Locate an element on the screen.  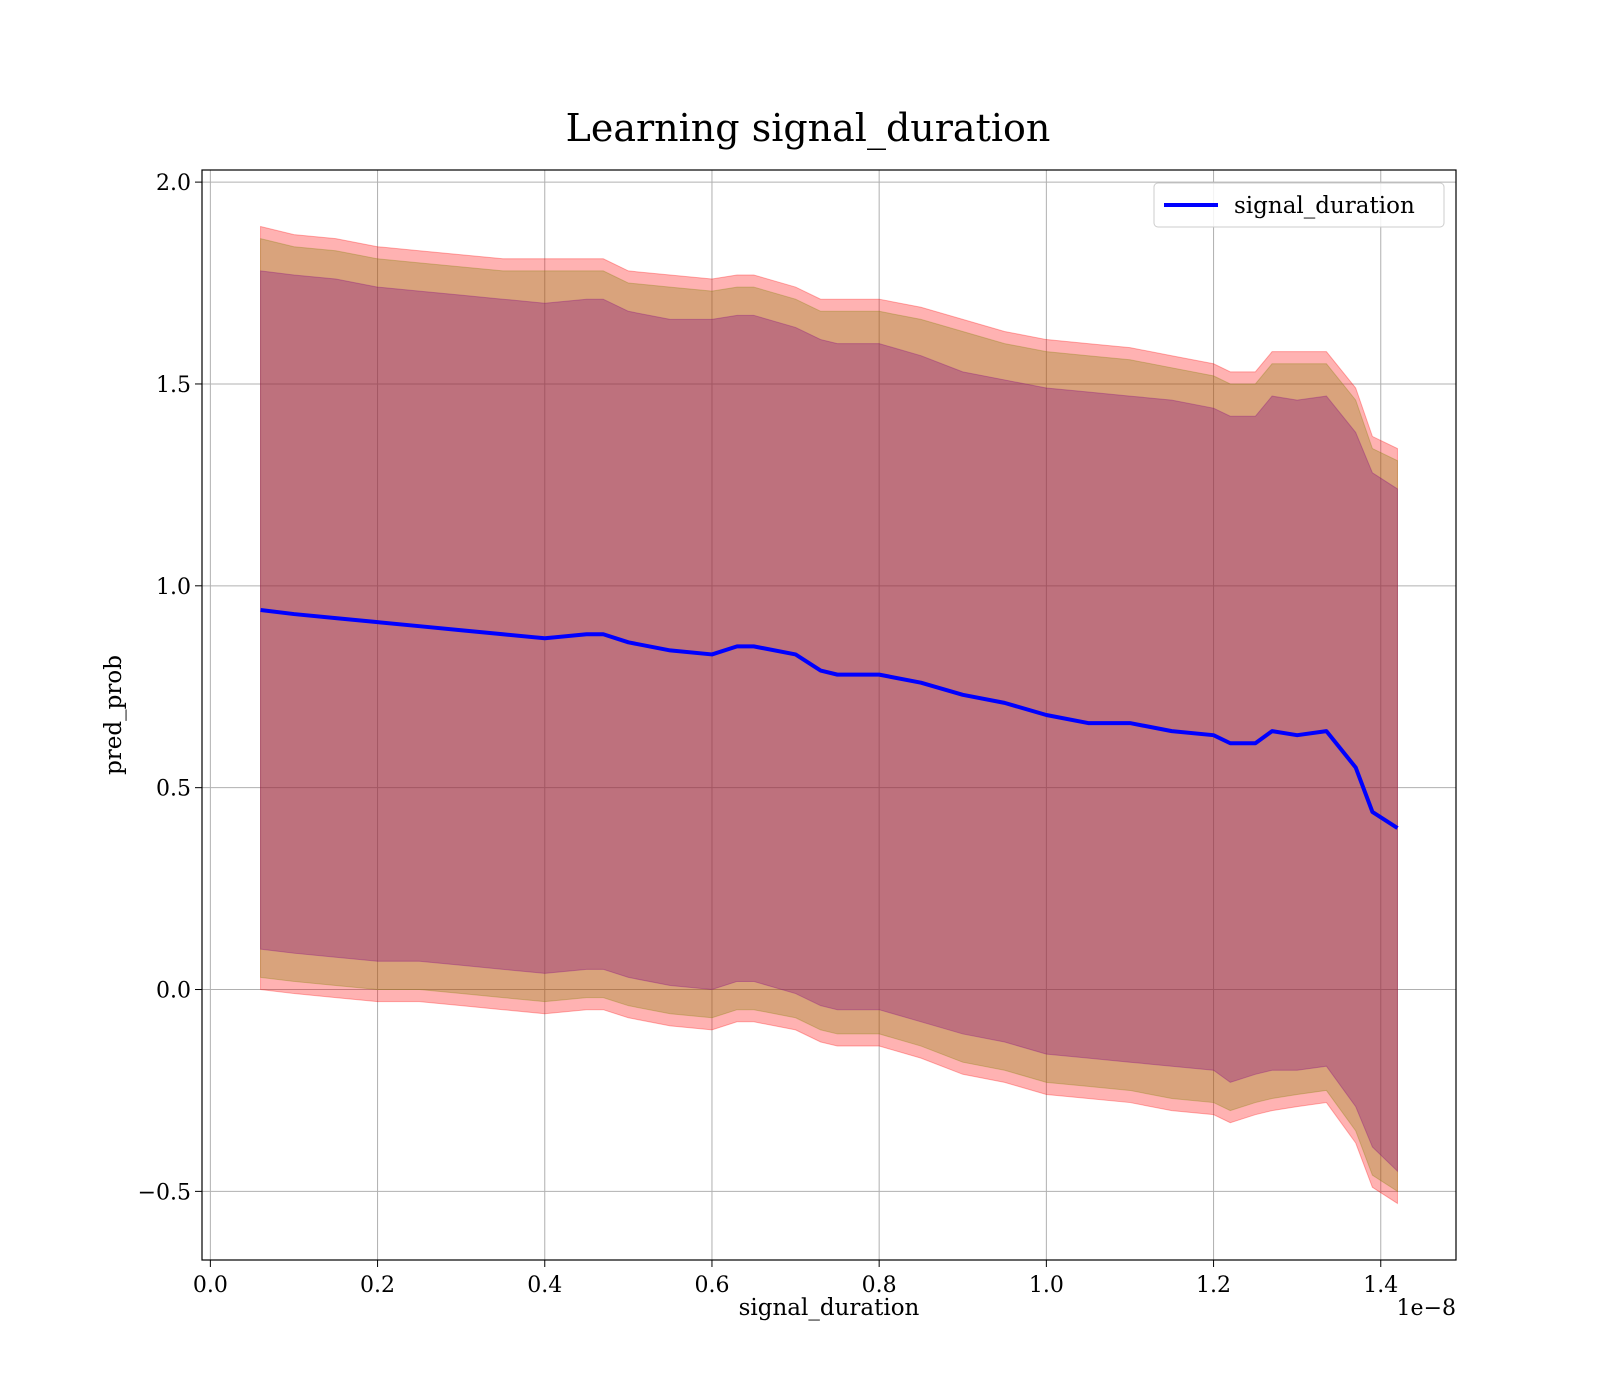
x-tick-label-6: 1.2 is located at coordinates (1213, 1285).